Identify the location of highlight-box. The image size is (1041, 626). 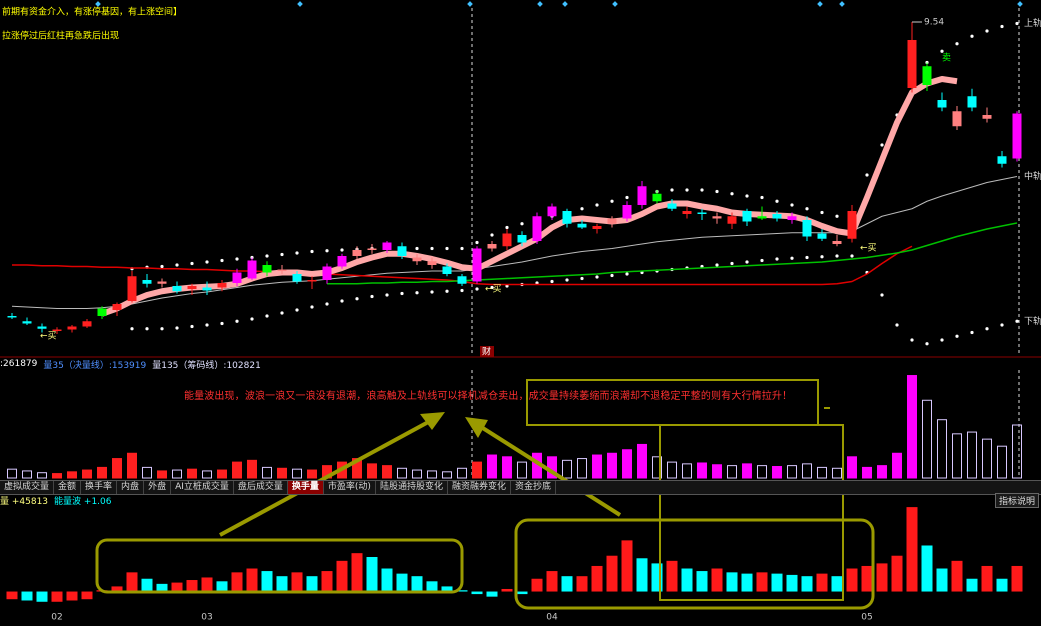
(279, 566).